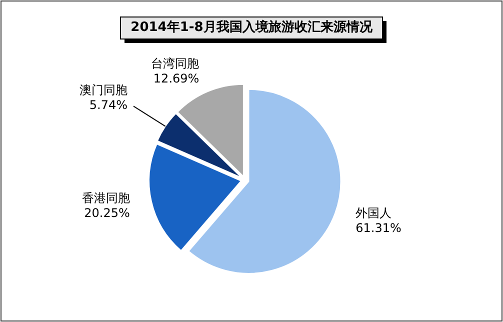 The width and height of the screenshot is (503, 322). I want to click on data-label: 12.69%, so click(176, 78).